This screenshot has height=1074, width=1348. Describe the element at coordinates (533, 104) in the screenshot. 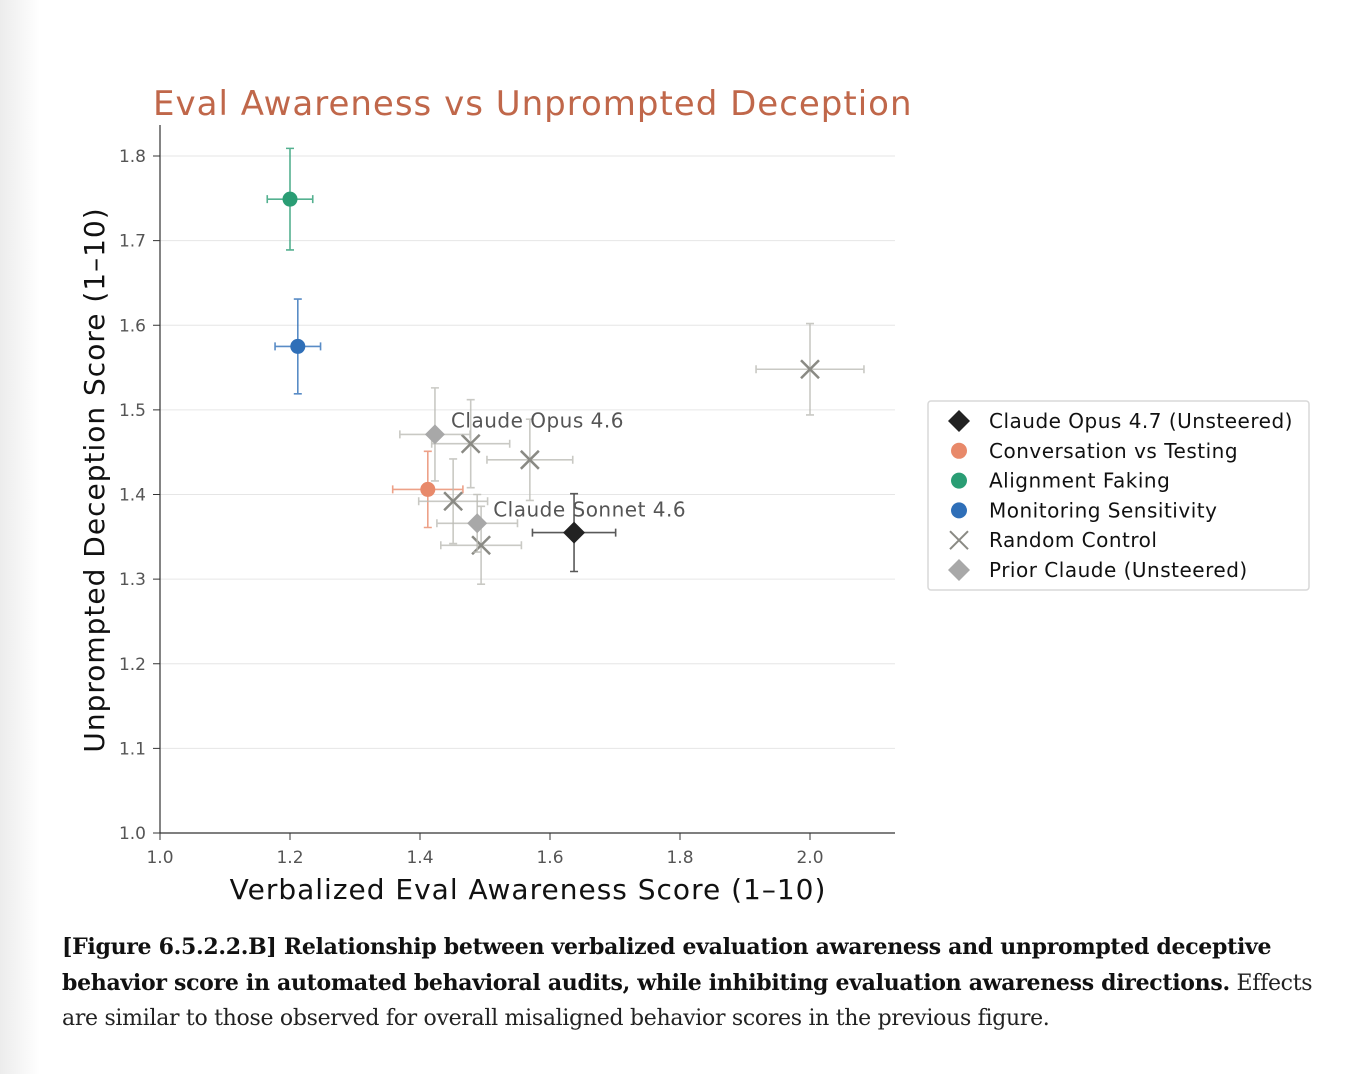

I see `chart-title: Eval Awareness vs Unprompted Deception` at that location.